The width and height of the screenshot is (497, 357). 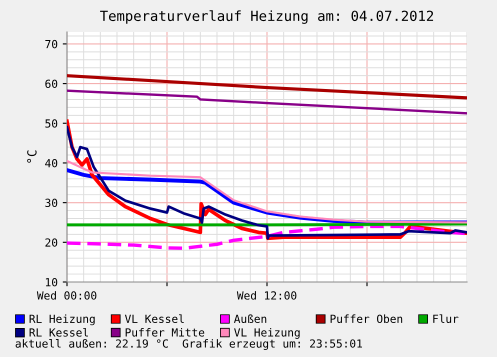 I want to click on y-tick-label: 20, so click(x=51, y=242).